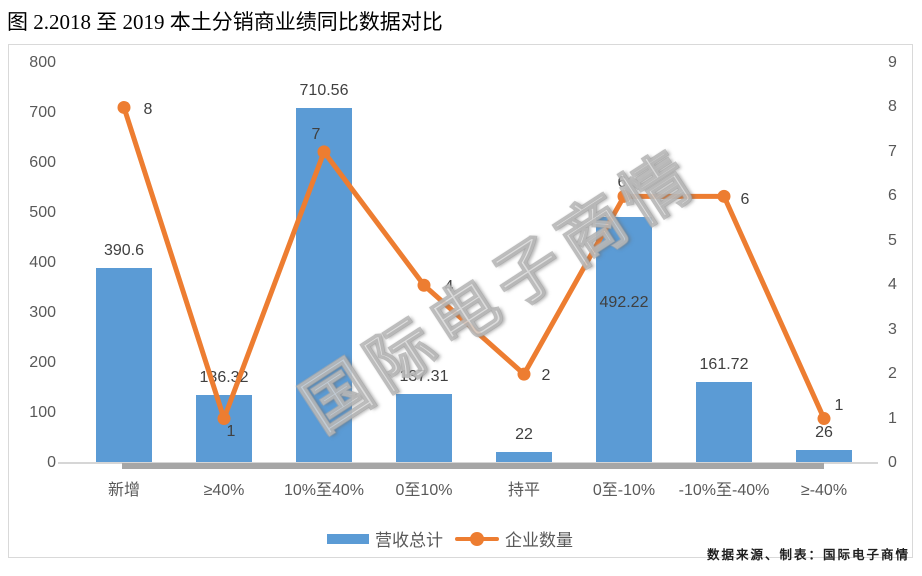 Image resolution: width=922 pixels, height=576 pixels. What do you see at coordinates (450, 538) in the screenshot?
I see `chart-legend: 营收总计 企业数量` at bounding box center [450, 538].